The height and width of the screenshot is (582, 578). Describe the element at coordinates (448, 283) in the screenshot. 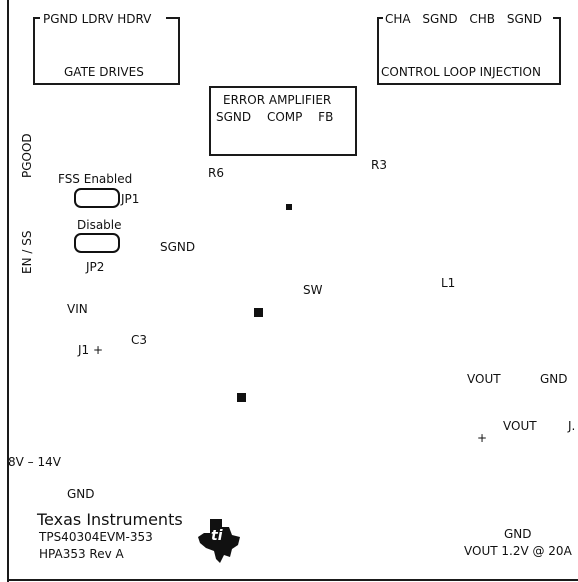

I see `l1-label: L1` at that location.